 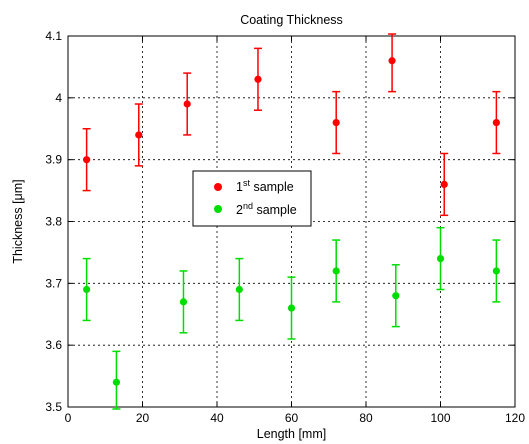 I want to click on legend-label-series-2-base: 2, so click(x=239, y=210).